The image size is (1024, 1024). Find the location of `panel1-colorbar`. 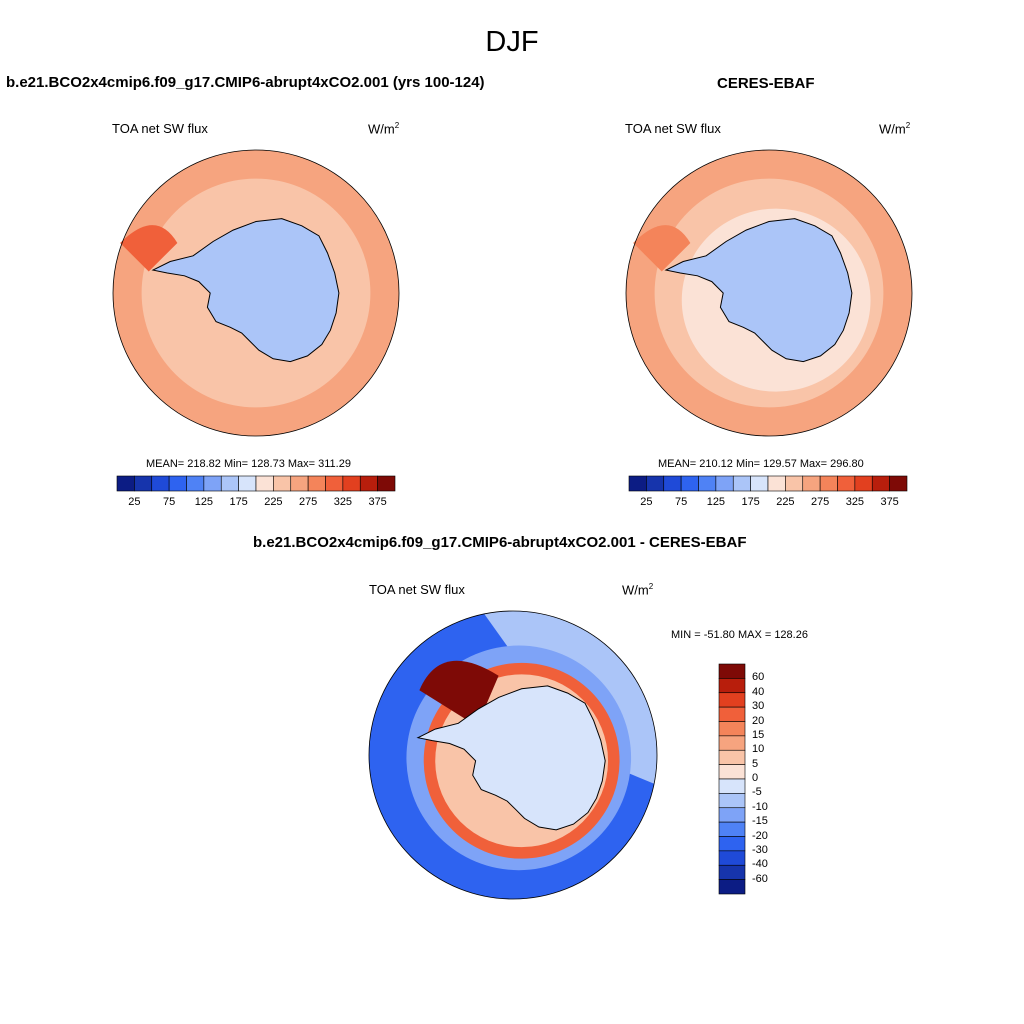

panel1-colorbar is located at coordinates (256, 483).